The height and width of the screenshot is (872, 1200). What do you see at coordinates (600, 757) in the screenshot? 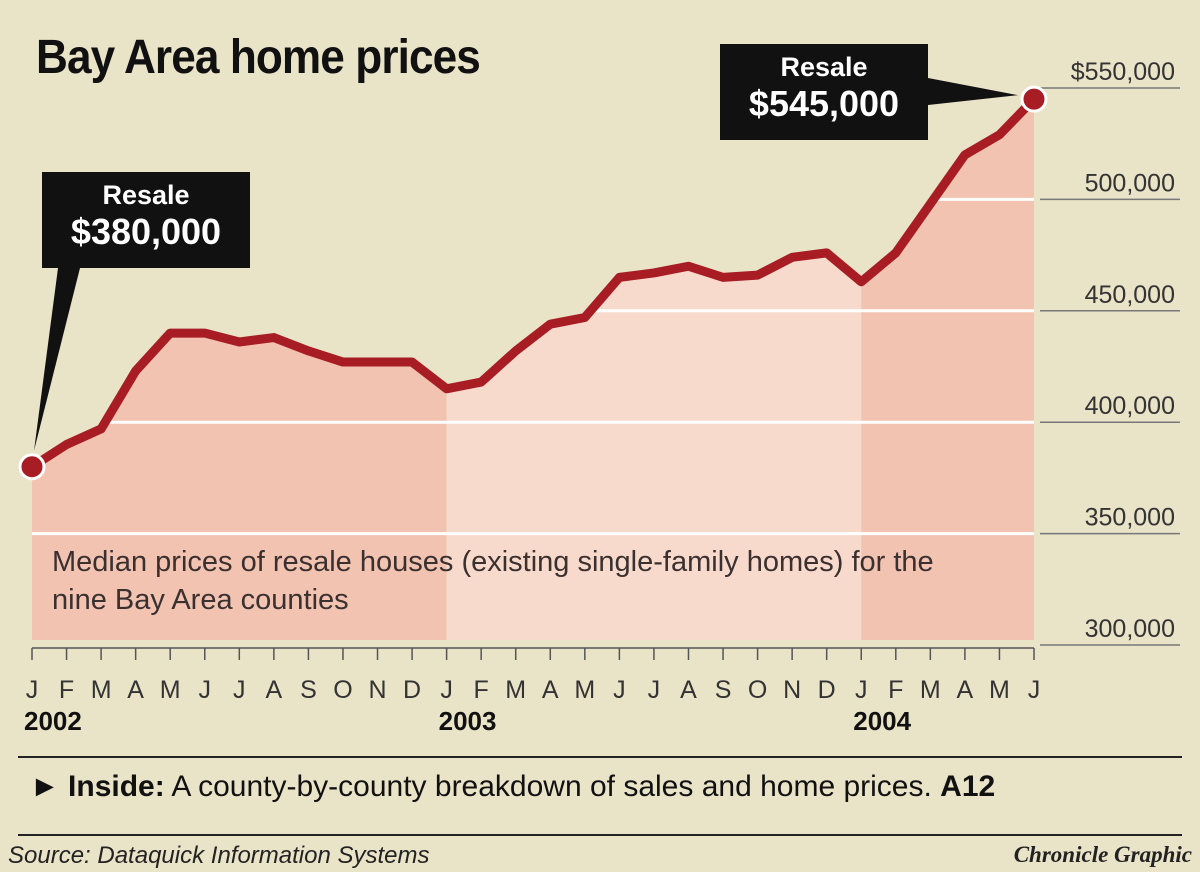
I see `divider-top` at bounding box center [600, 757].